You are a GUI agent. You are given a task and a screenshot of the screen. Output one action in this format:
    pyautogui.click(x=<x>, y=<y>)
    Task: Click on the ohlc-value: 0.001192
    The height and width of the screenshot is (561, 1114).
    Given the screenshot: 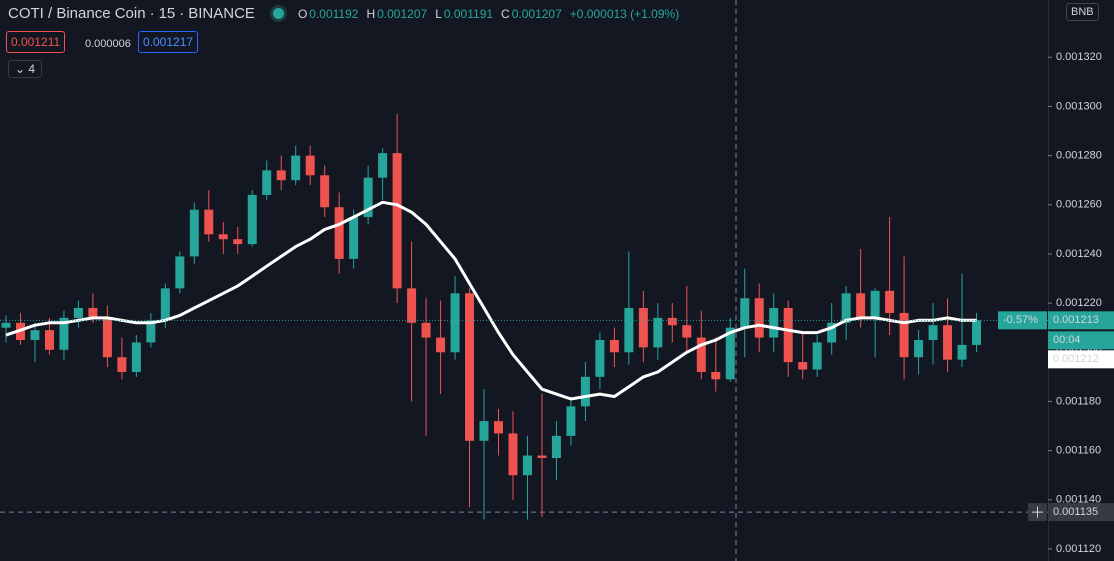 What is the action you would take?
    pyautogui.click(x=334, y=13)
    